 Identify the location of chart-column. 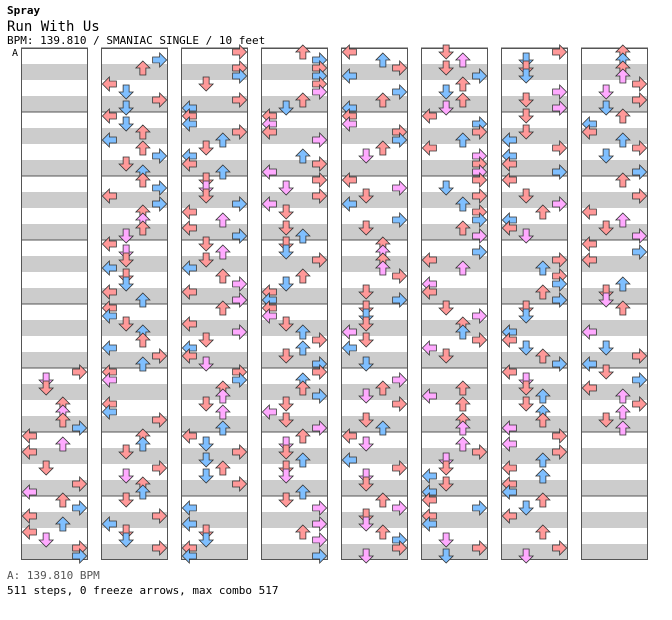
(614, 304).